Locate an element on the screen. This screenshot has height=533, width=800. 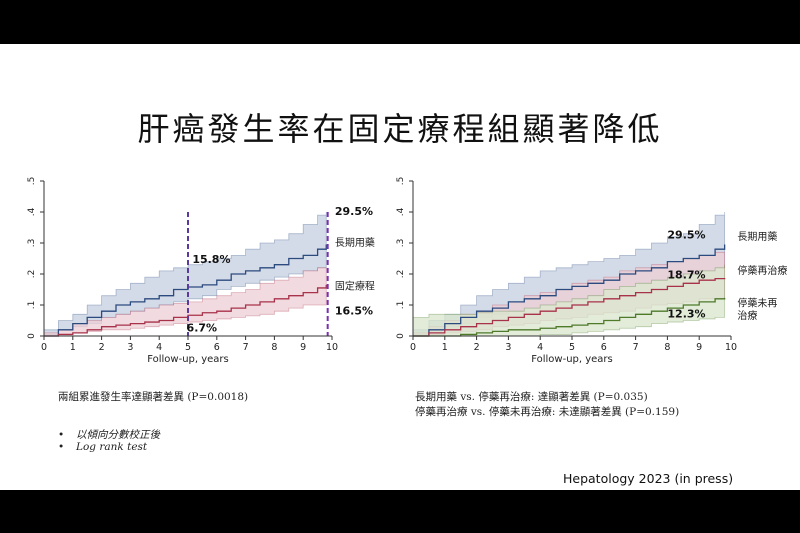
slide-title: 肝癌發生率在固定療程組顯著降低 is located at coordinates (400, 129).